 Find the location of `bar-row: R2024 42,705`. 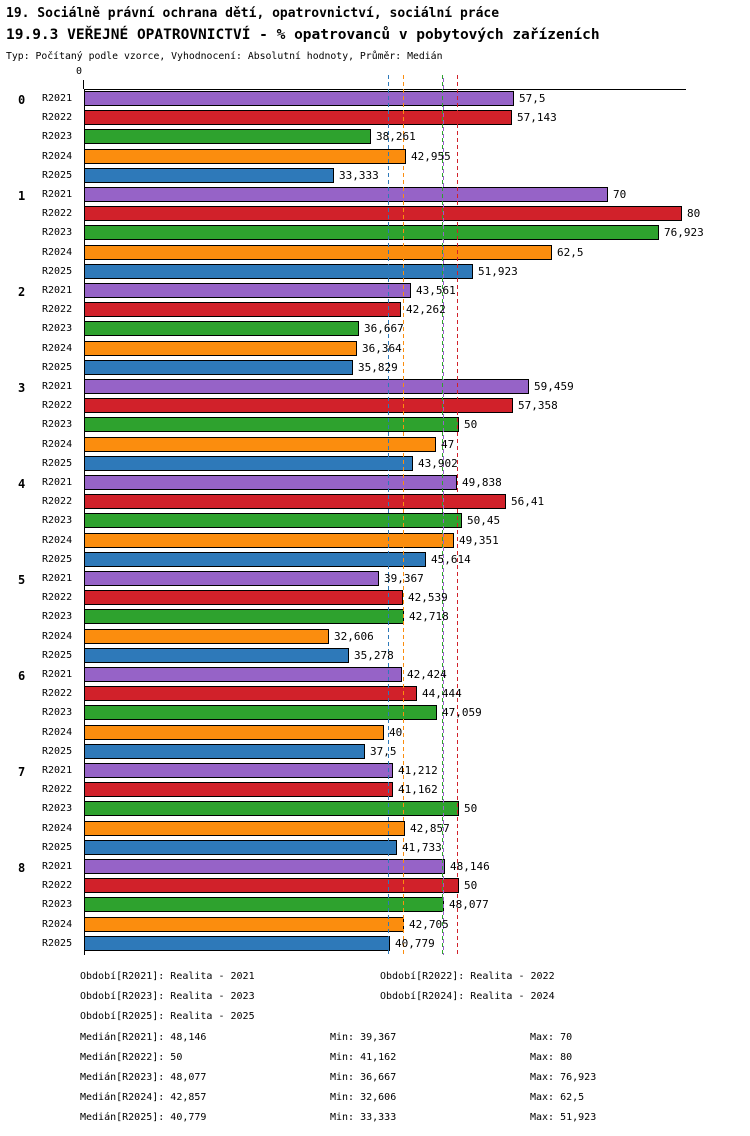

bar-row: R2024 42,705 is located at coordinates (375, 926).